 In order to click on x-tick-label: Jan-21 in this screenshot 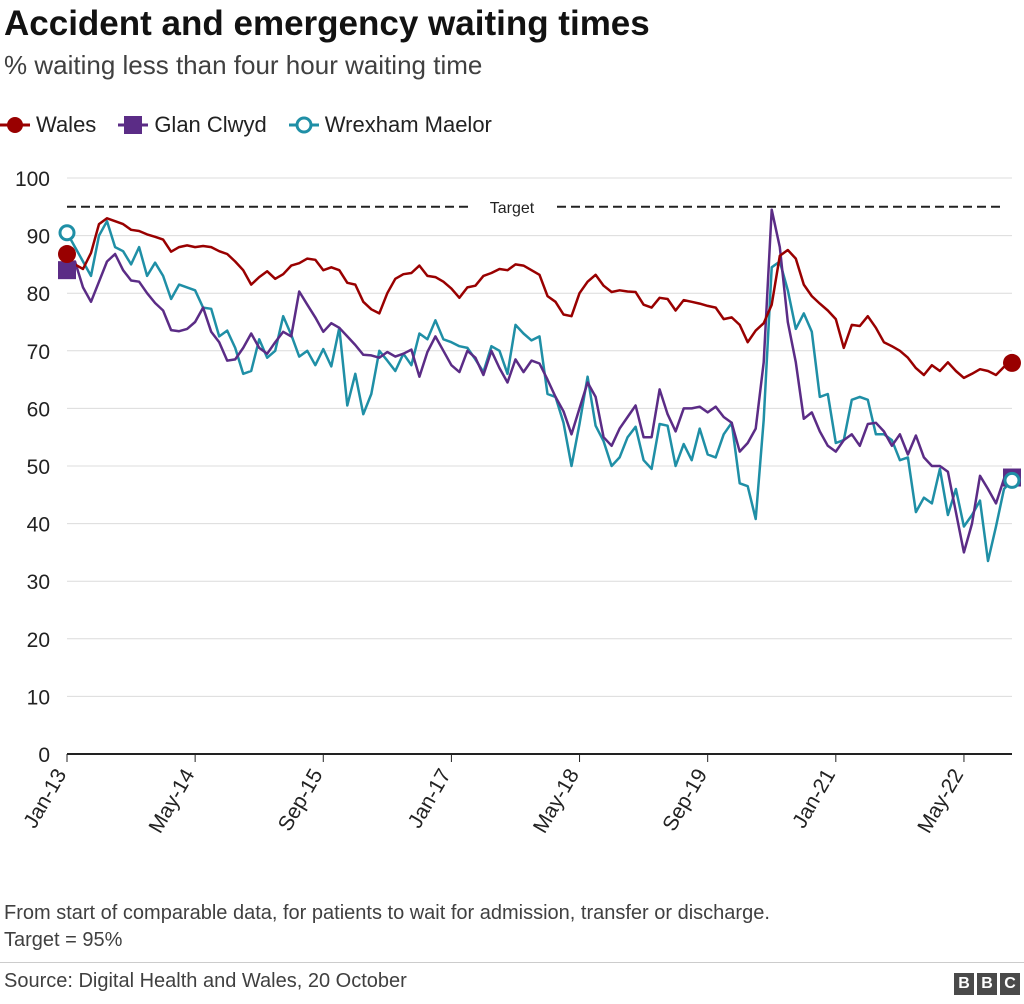, I will do `click(814, 798)`.